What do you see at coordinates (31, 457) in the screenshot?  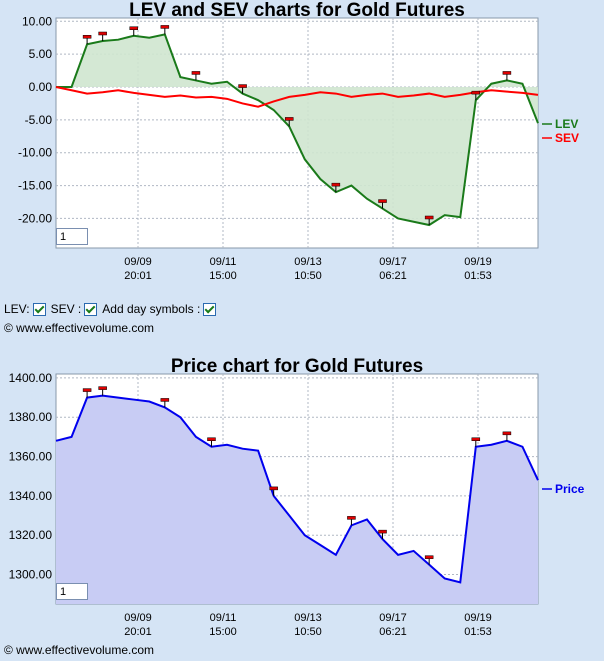 I see `y-tick-label: 1360.00` at bounding box center [31, 457].